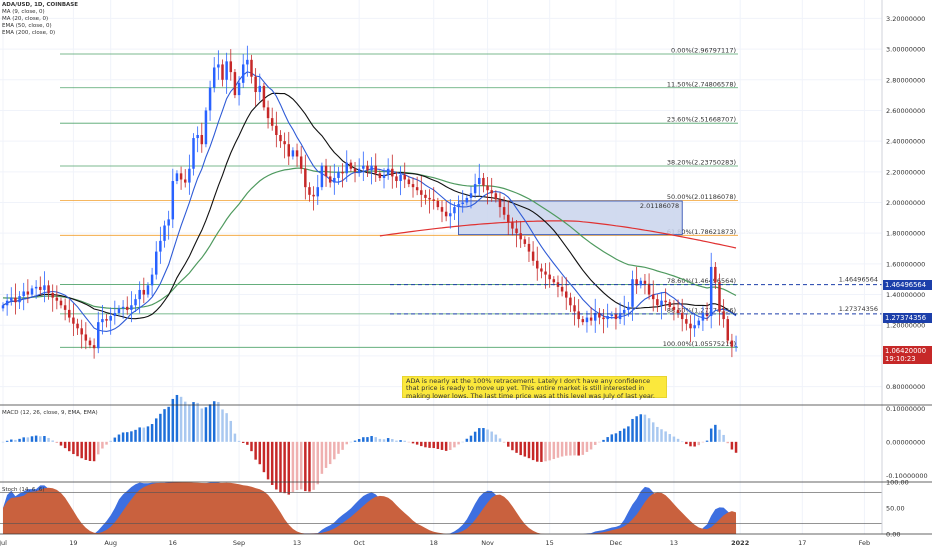 This screenshot has height=550, width=932. Describe the element at coordinates (25, 19) in the screenshot. I see `legend-ma20: MA (20, close, 0)` at that location.